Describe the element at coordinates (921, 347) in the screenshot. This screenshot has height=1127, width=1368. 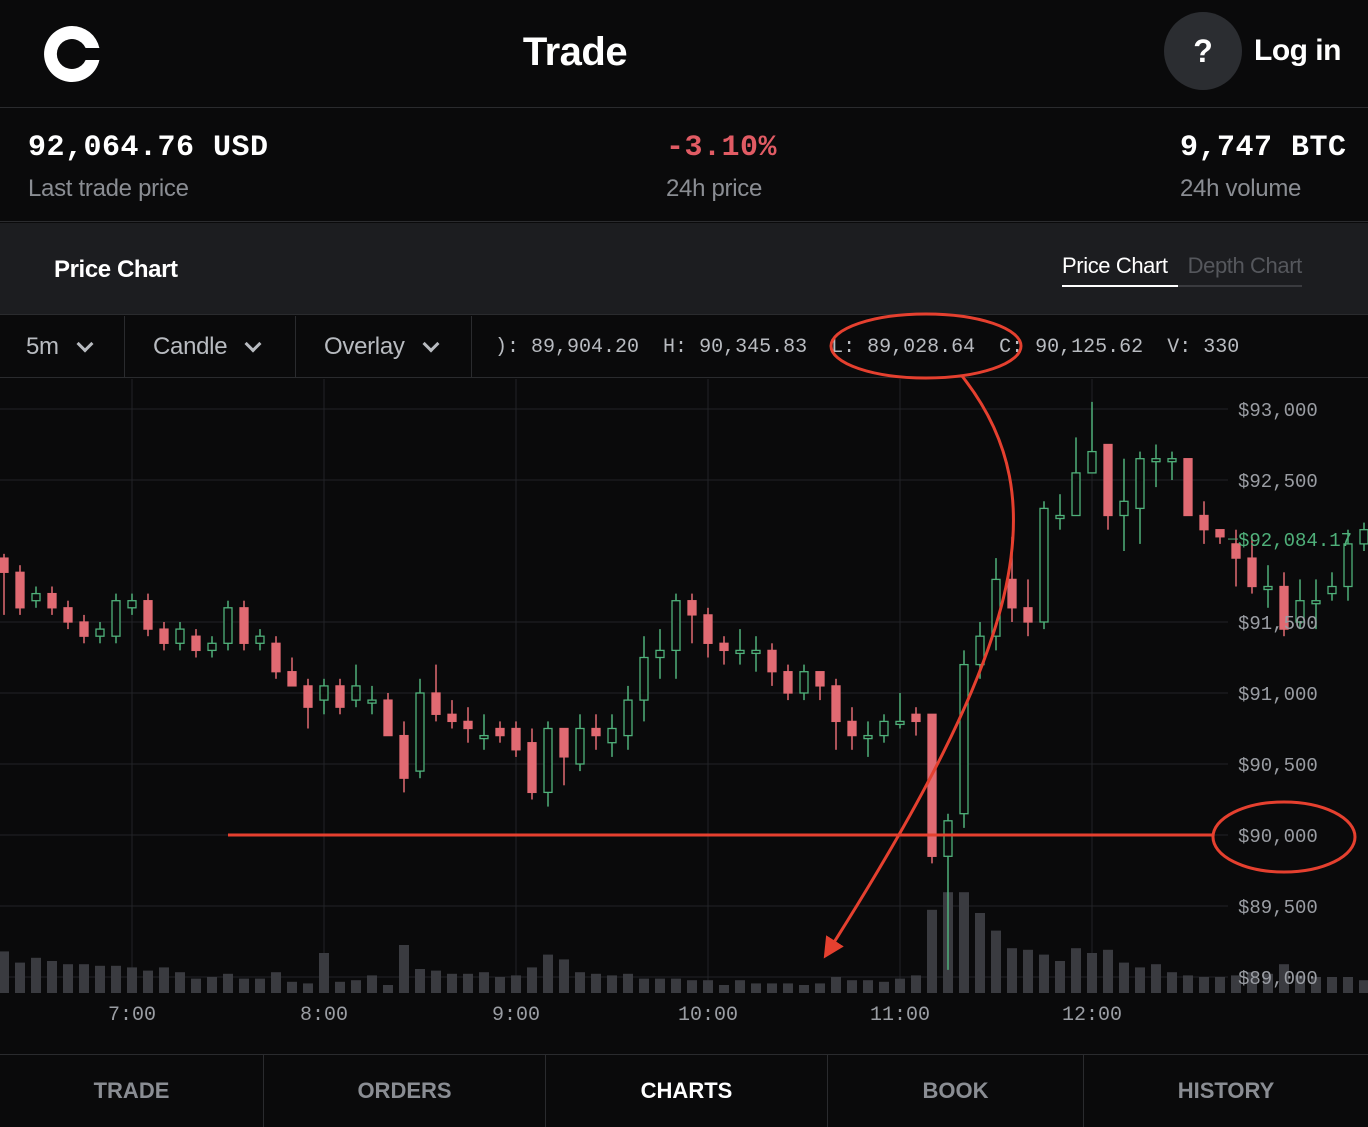
I see `low-value: 89,028.64` at that location.